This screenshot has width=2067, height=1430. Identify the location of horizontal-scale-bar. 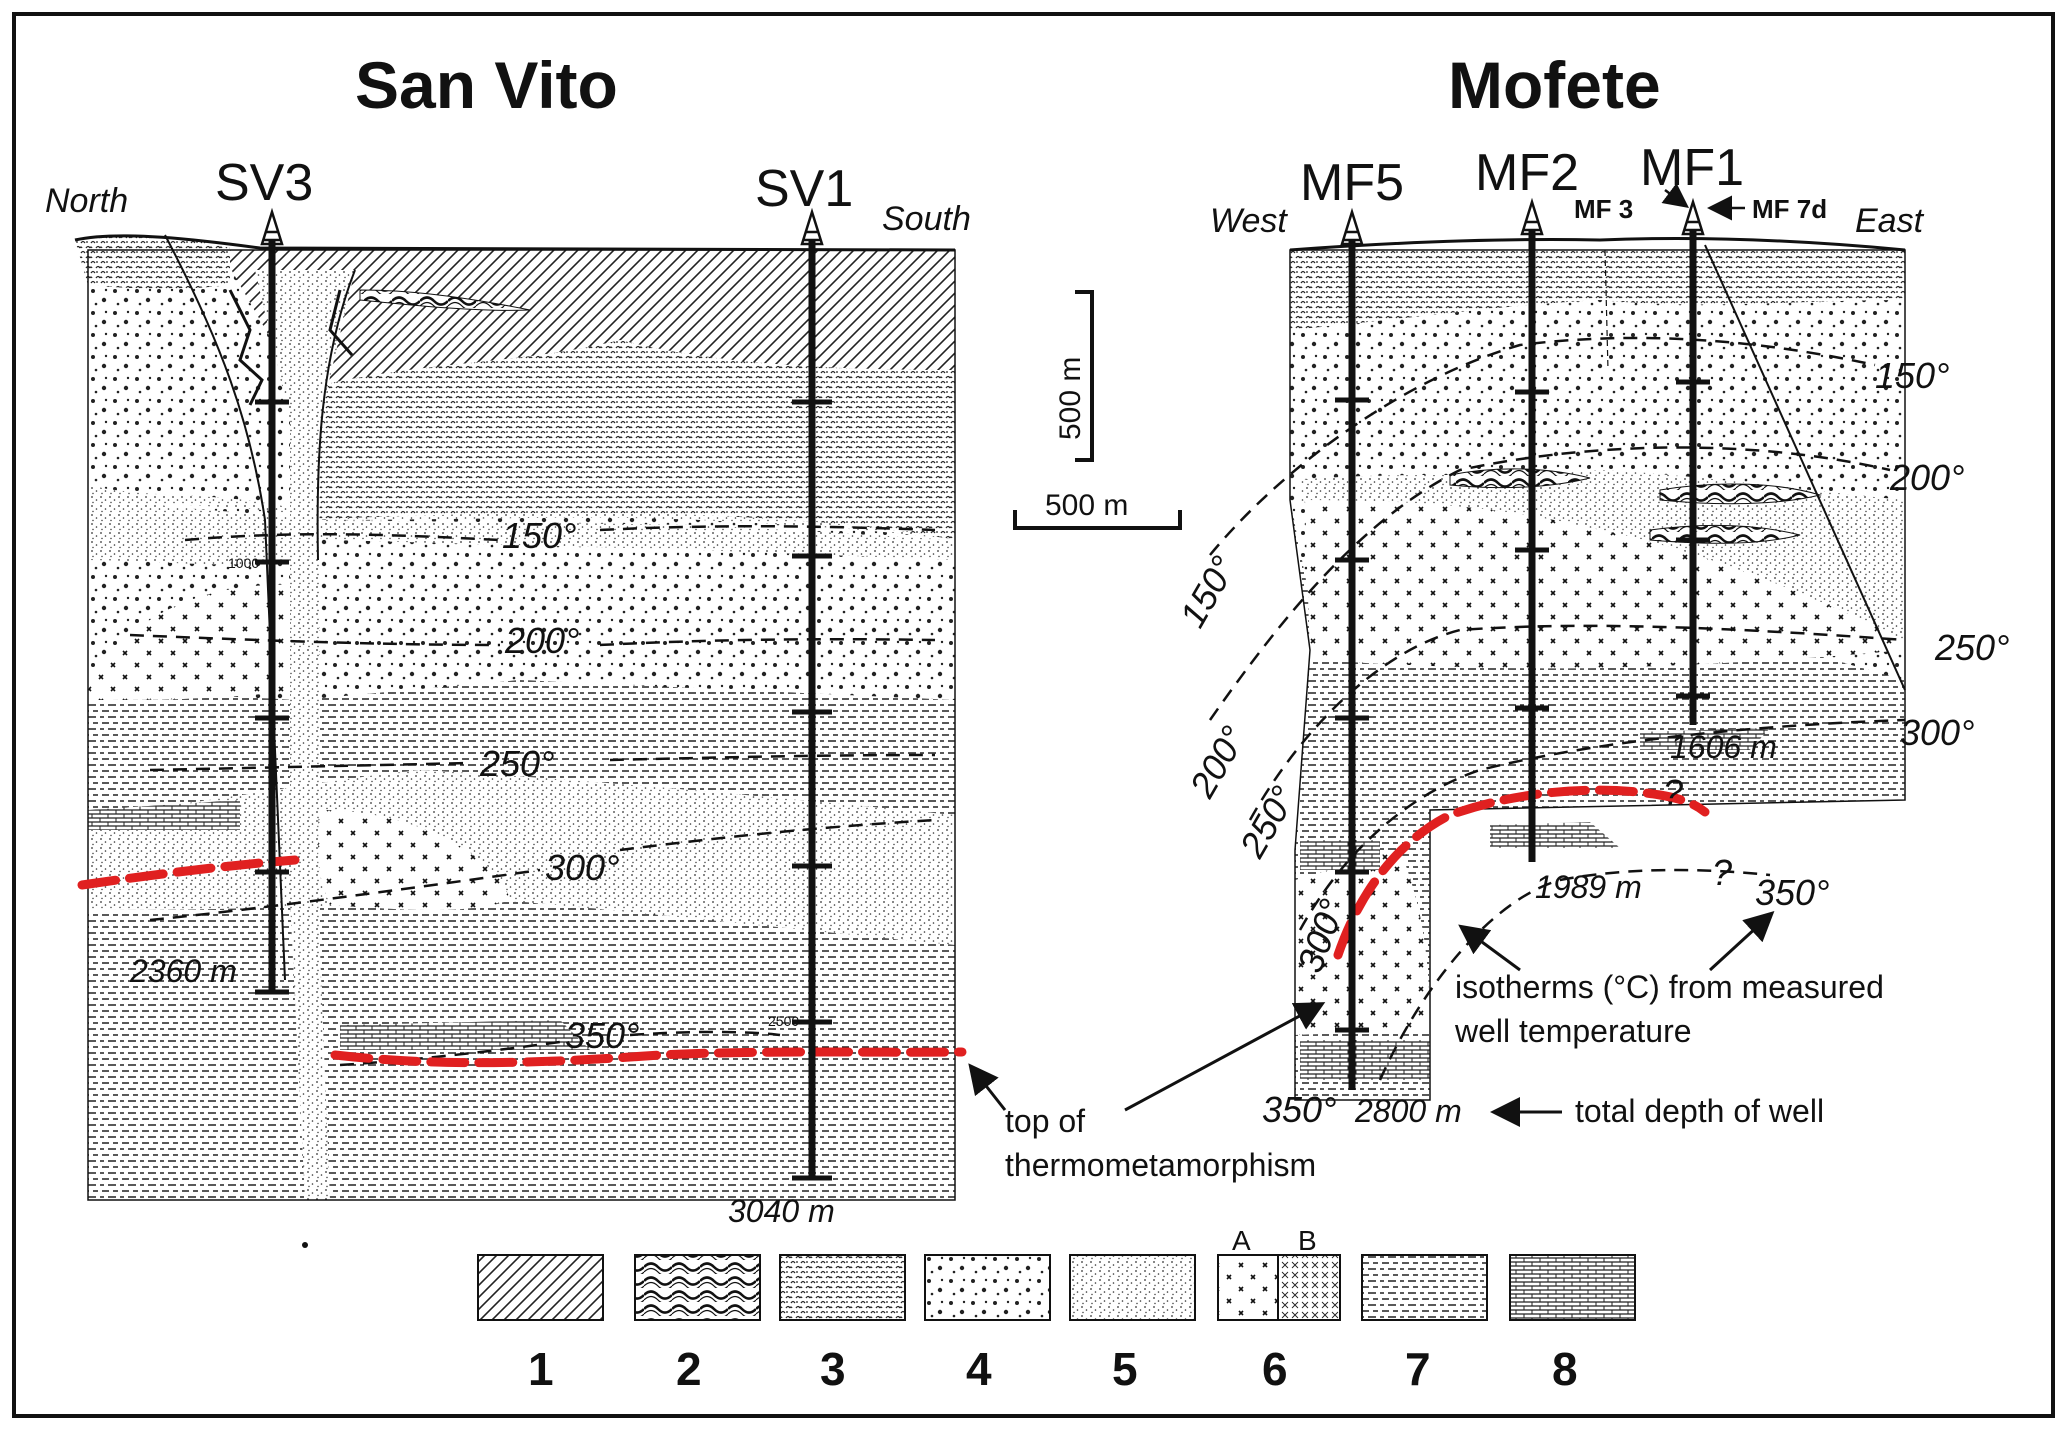
(1097, 520).